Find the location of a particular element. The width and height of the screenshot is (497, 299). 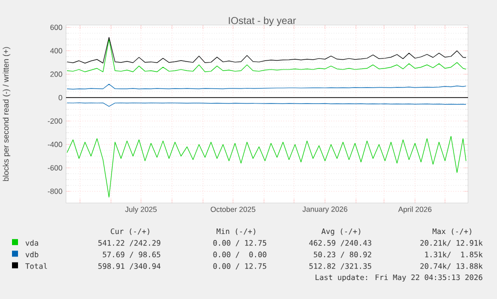

line-series is located at coordinates (266, 50).